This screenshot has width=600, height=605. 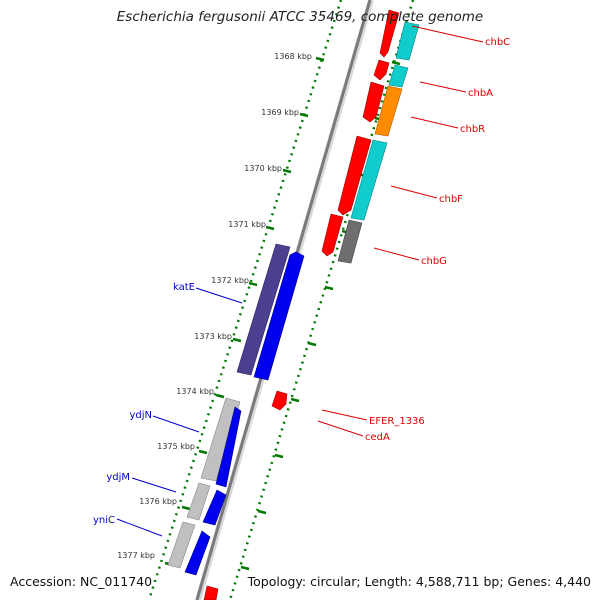 I want to click on gene-chbC, so click(x=407, y=41).